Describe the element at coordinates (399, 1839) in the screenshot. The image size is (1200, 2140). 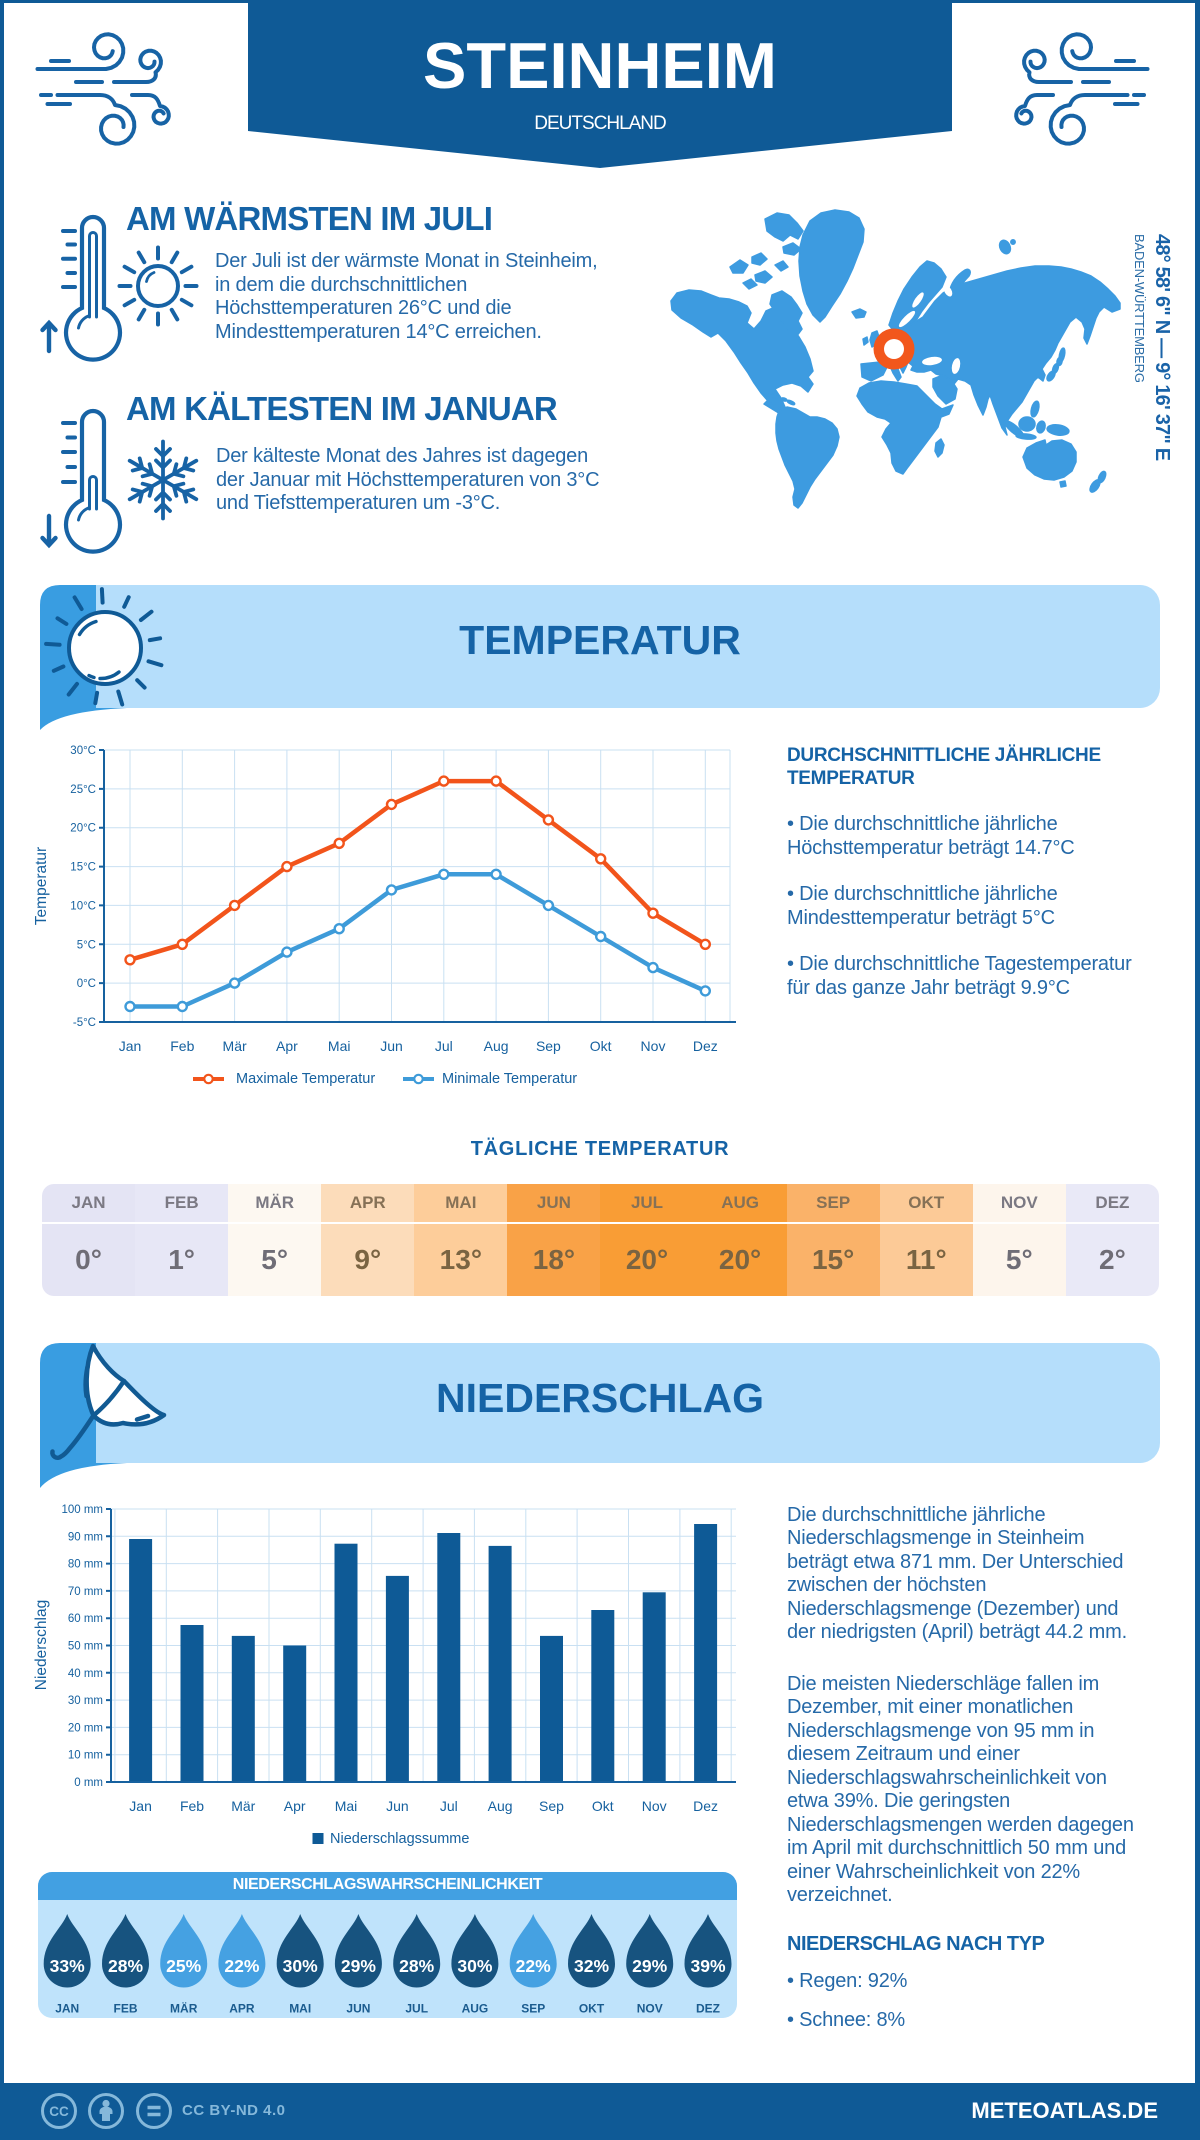
I see `svg-text: Niederschlagssumme` at that location.